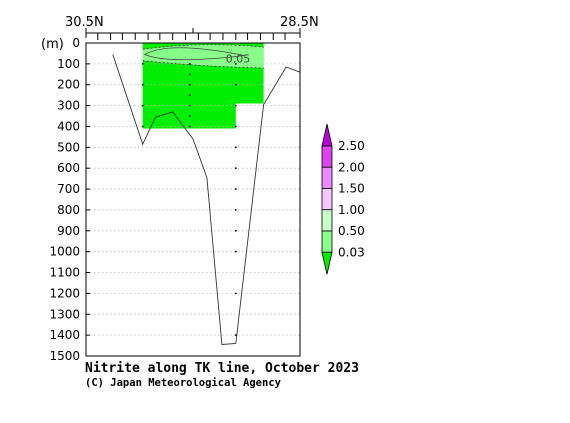 The height and width of the screenshot is (423, 570). Describe the element at coordinates (351, 146) in the screenshot. I see `legend-level-label: 2.50` at that location.